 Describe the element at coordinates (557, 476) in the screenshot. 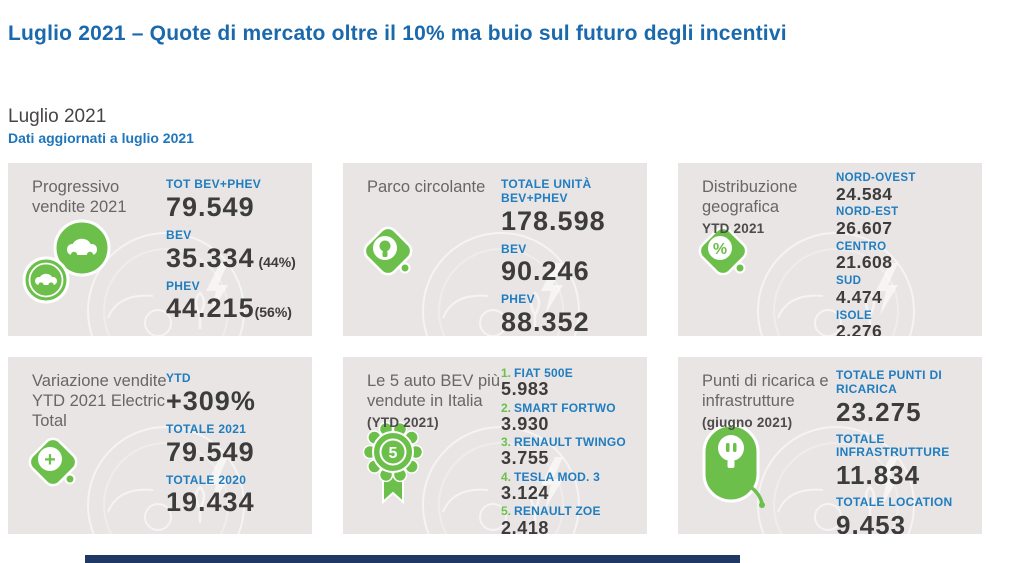

I see `stat-label: TESLA MOD. 3` at that location.